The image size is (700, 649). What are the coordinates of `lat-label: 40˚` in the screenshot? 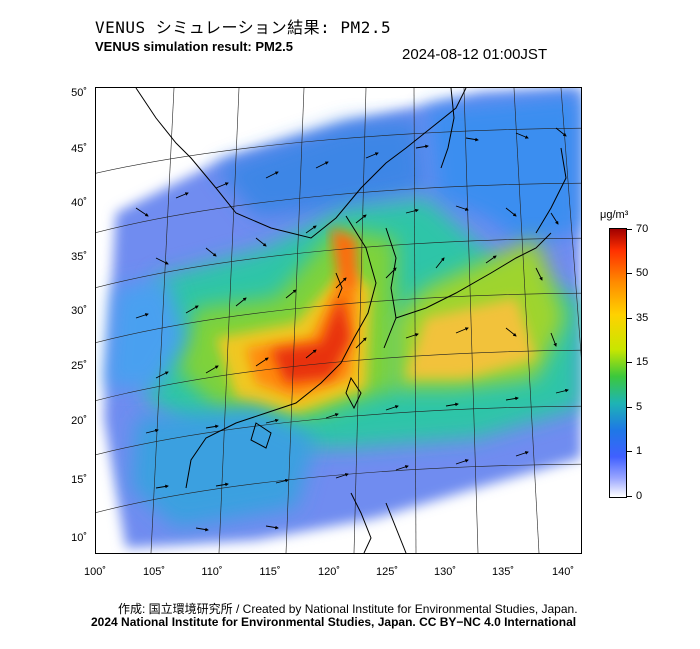 It's located at (79, 203).